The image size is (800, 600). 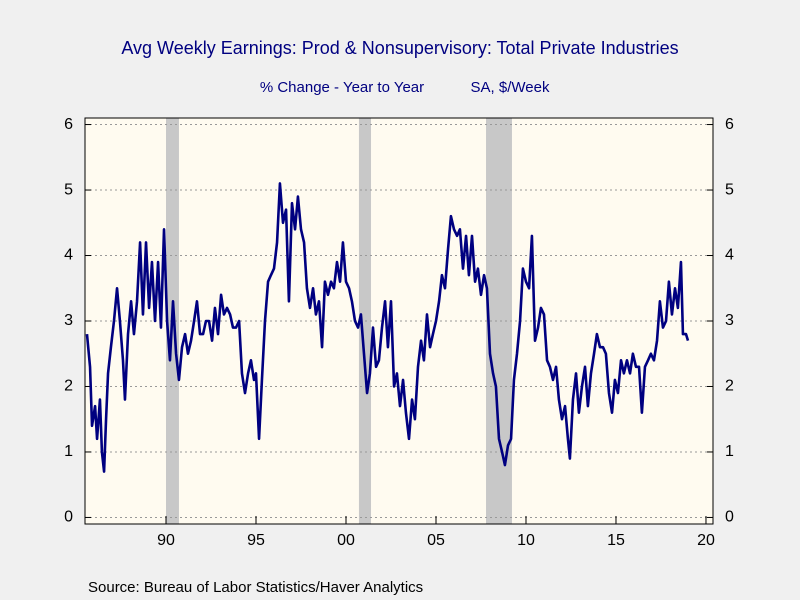 I want to click on y2-tick-label: 2, so click(x=729, y=386).